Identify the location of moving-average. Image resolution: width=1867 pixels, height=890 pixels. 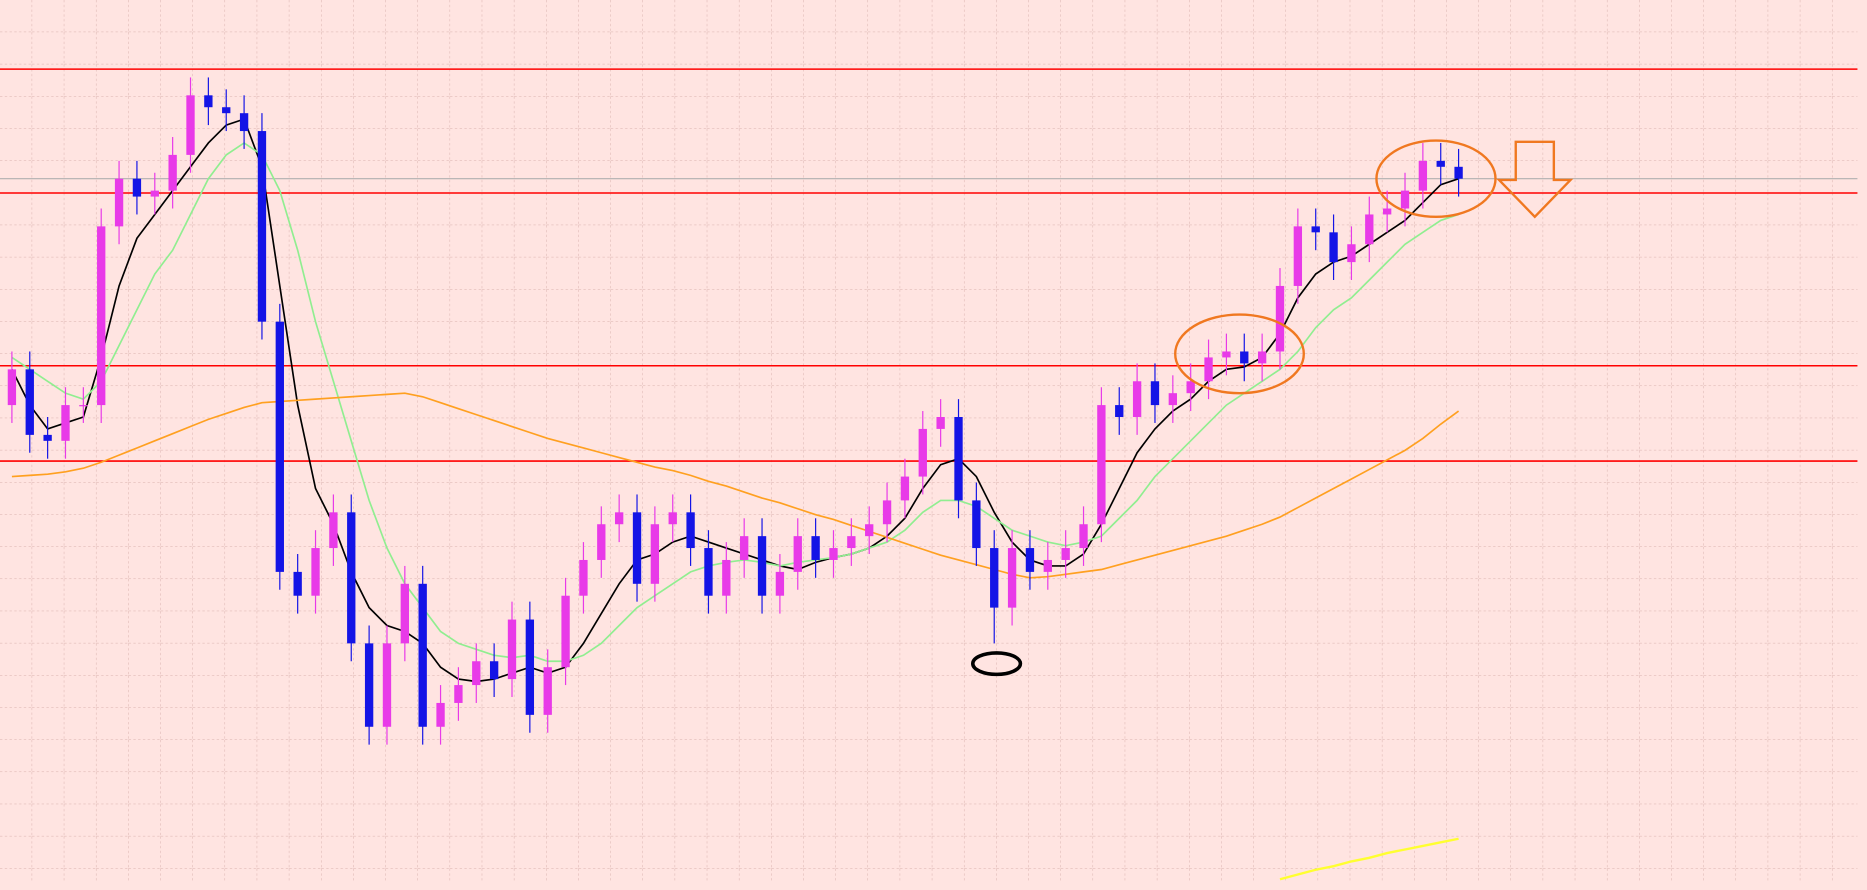
(1369, 859).